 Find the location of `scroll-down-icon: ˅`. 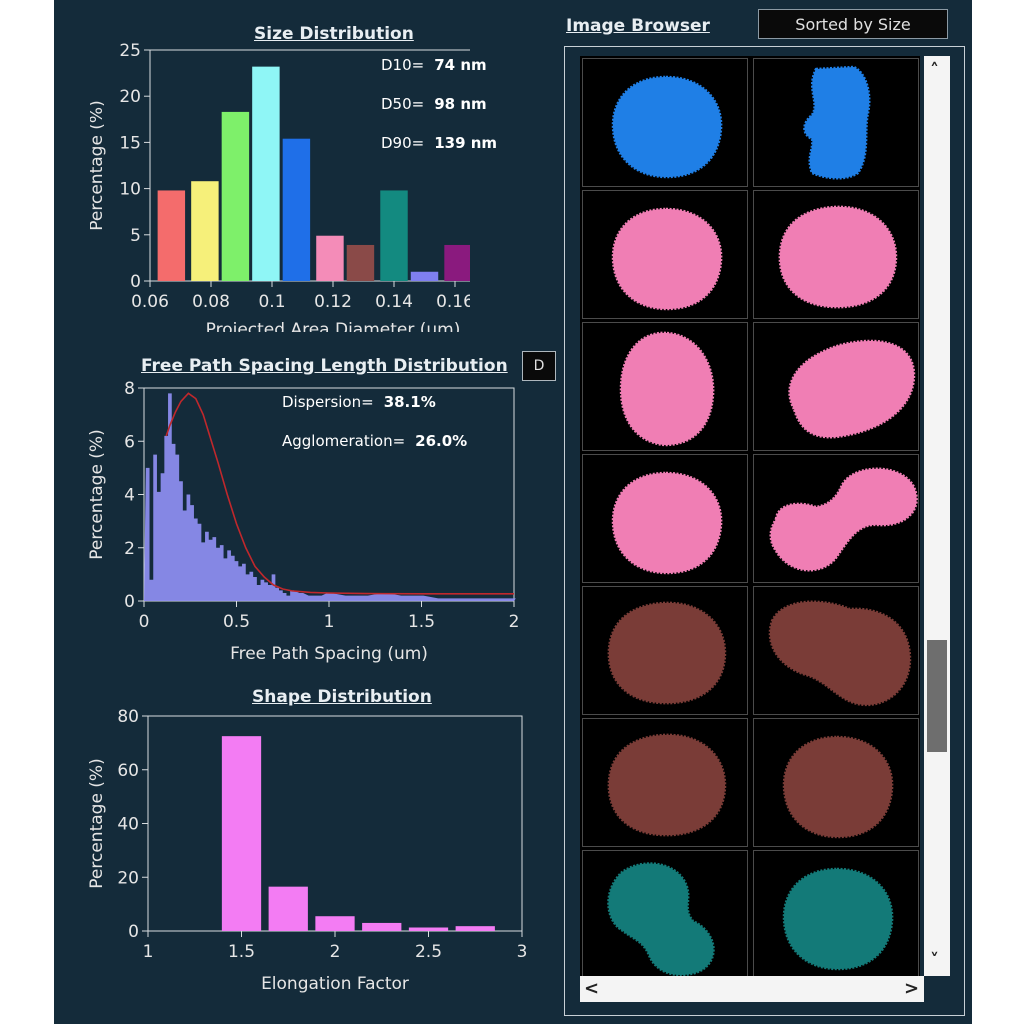

scroll-down-icon: ˅ is located at coordinates (934, 960).